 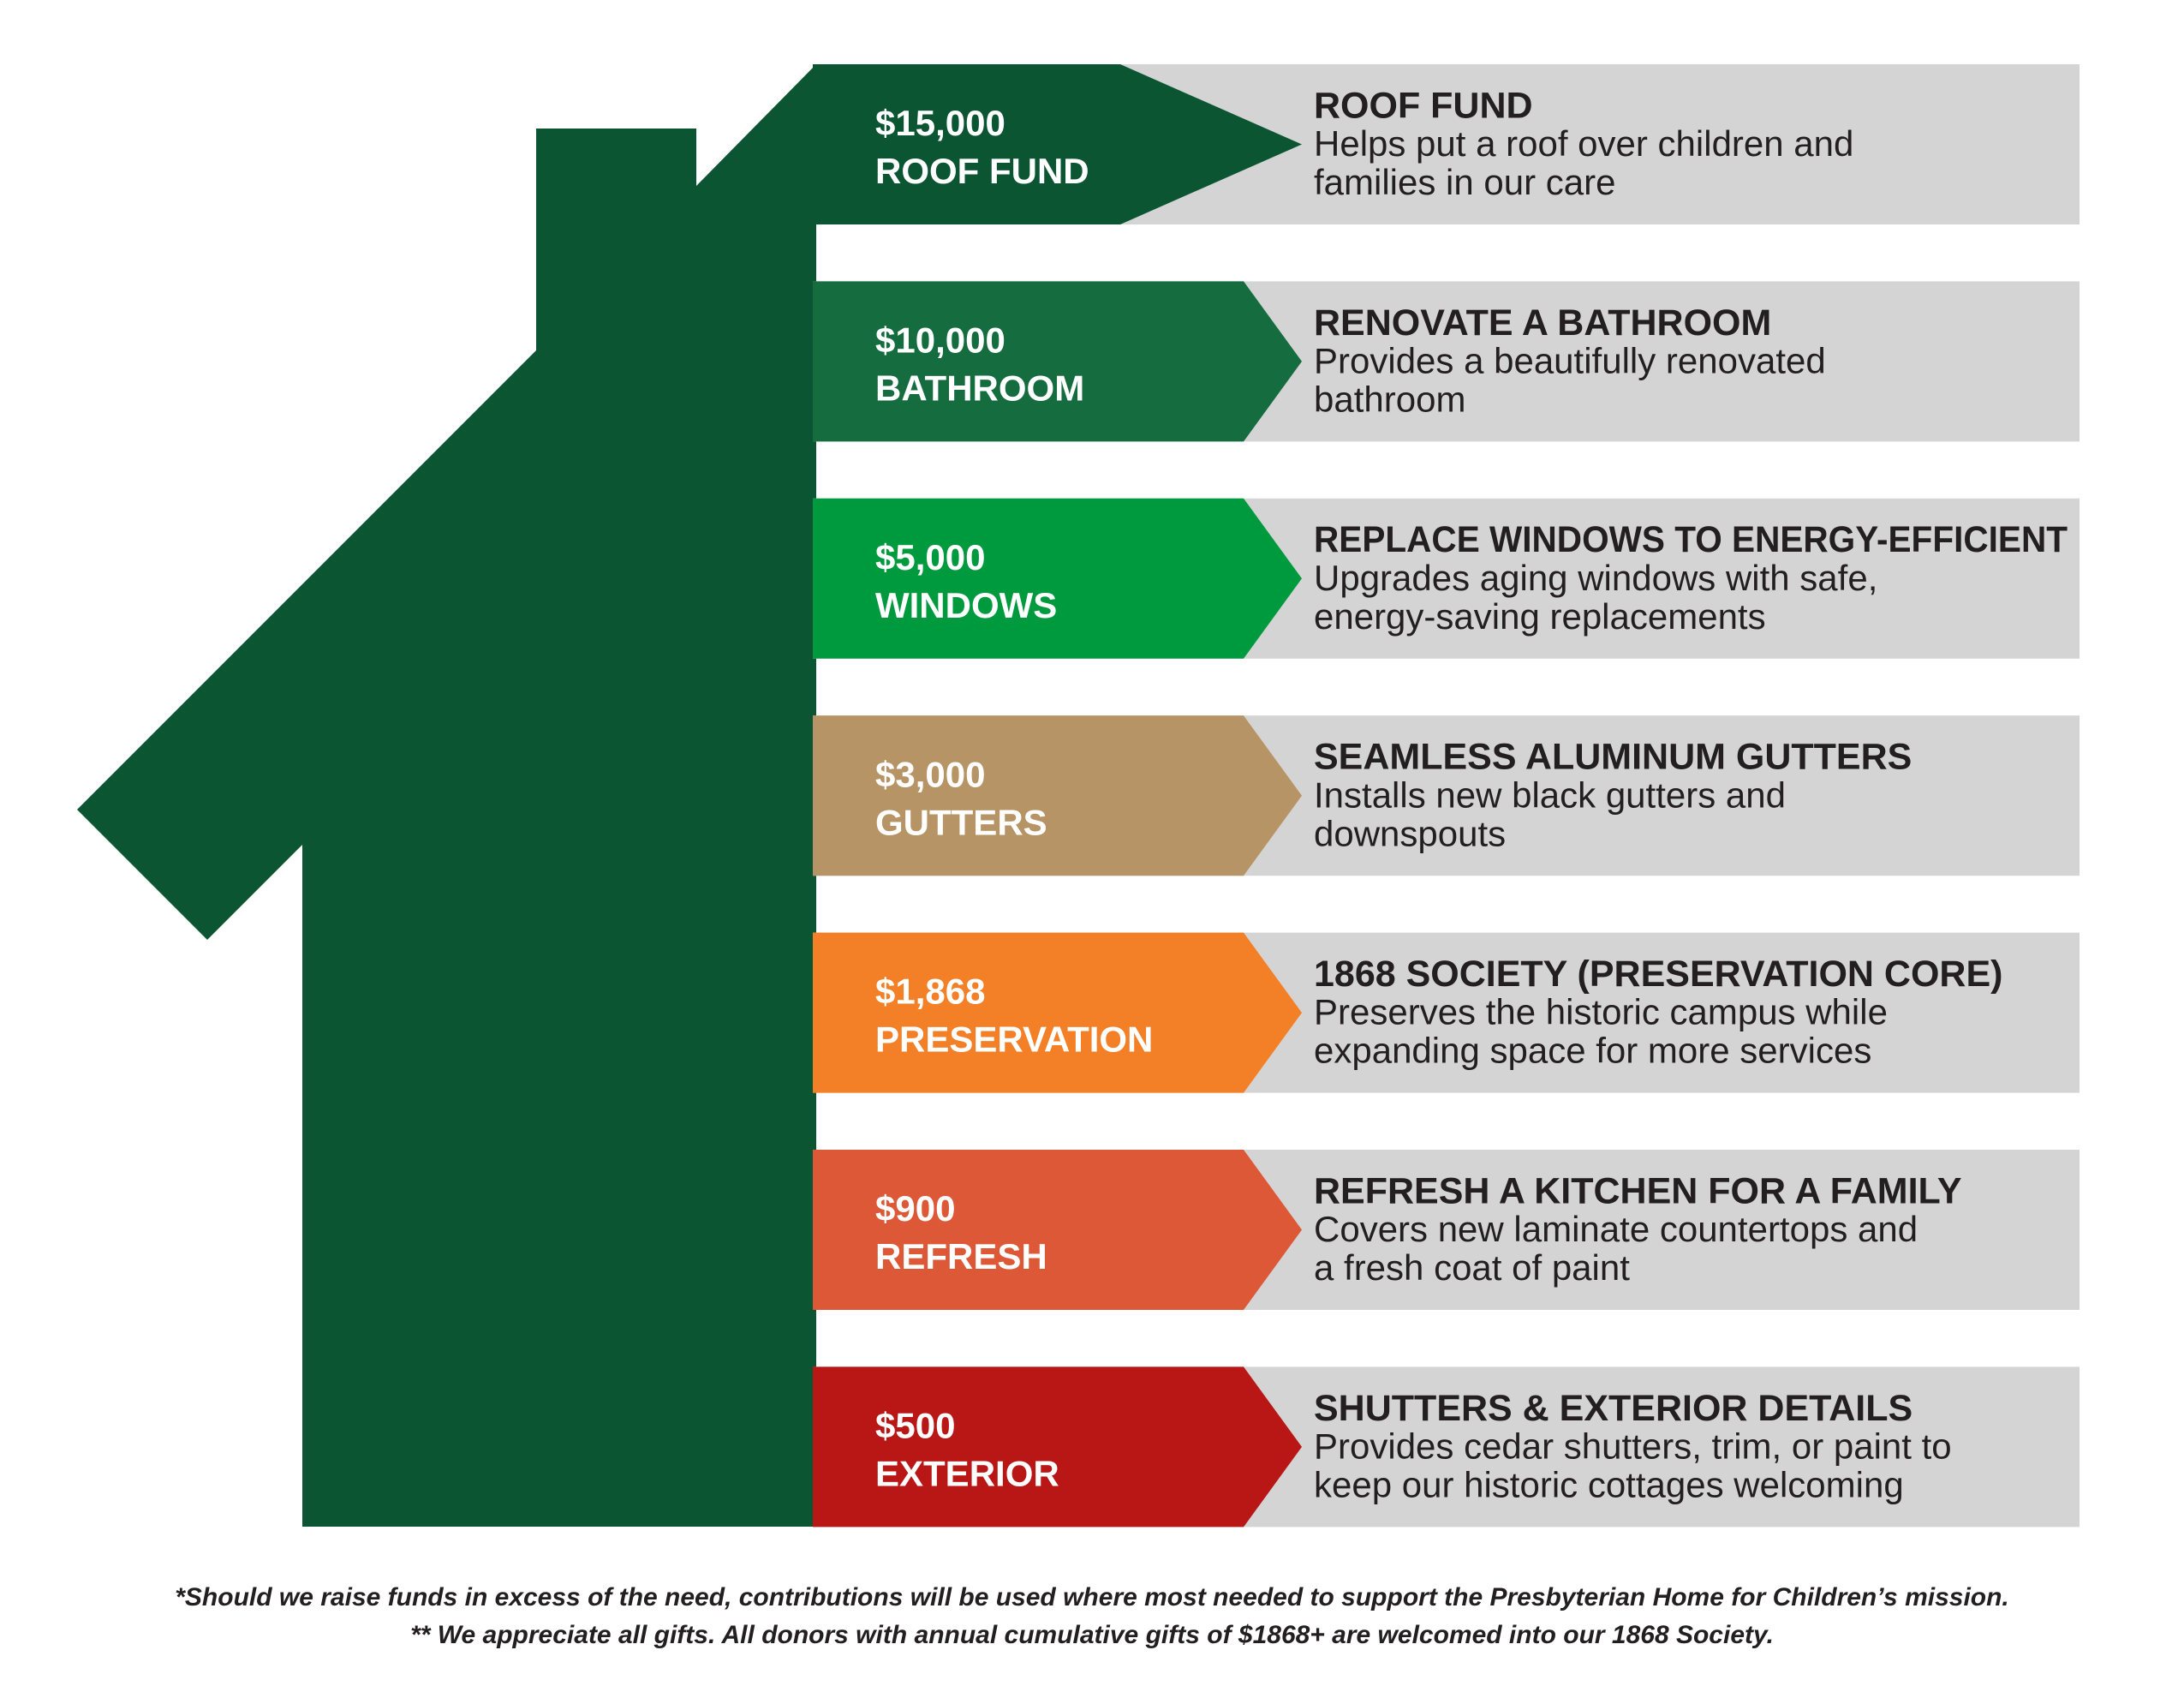 I want to click on tier-amount: $900, so click(x=915, y=1208).